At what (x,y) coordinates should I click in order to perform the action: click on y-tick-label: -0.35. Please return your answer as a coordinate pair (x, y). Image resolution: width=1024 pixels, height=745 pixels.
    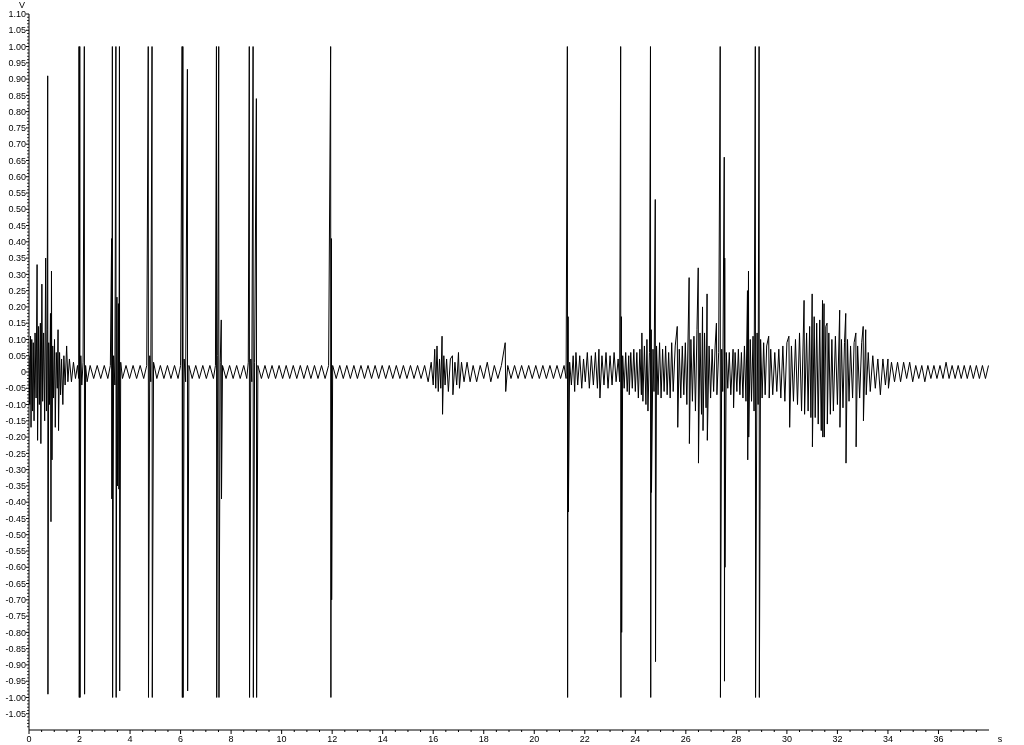
    Looking at the image, I should click on (15, 486).